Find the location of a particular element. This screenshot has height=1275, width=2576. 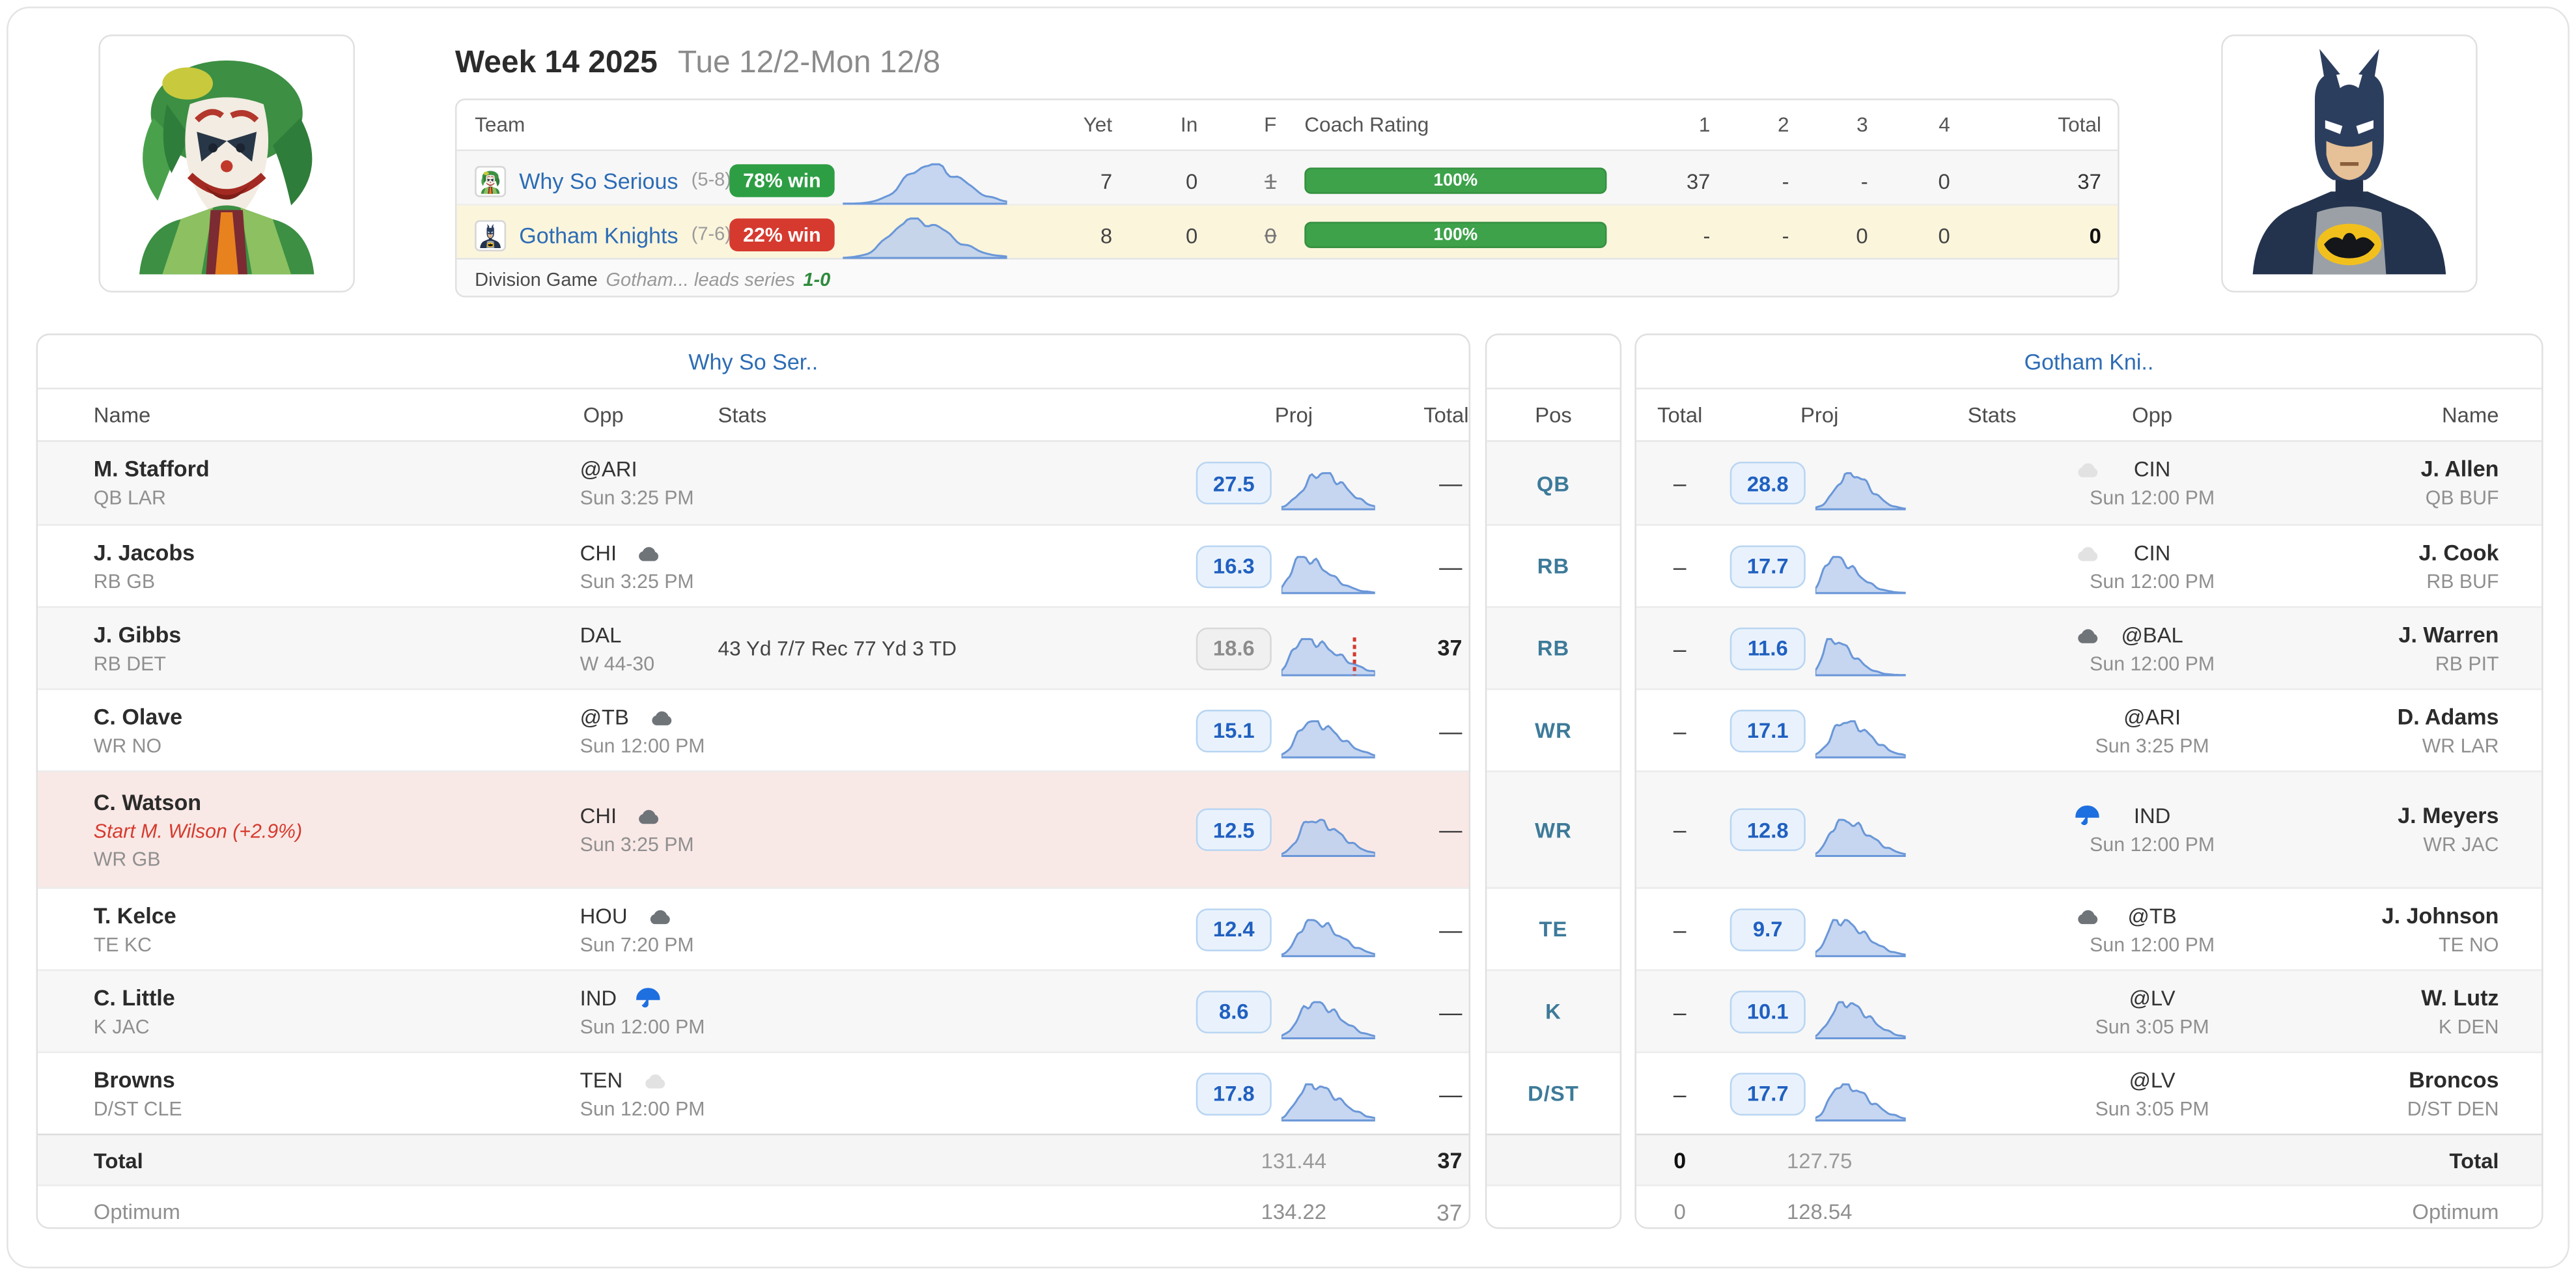

opponent: @LV is located at coordinates (2152, 1079).